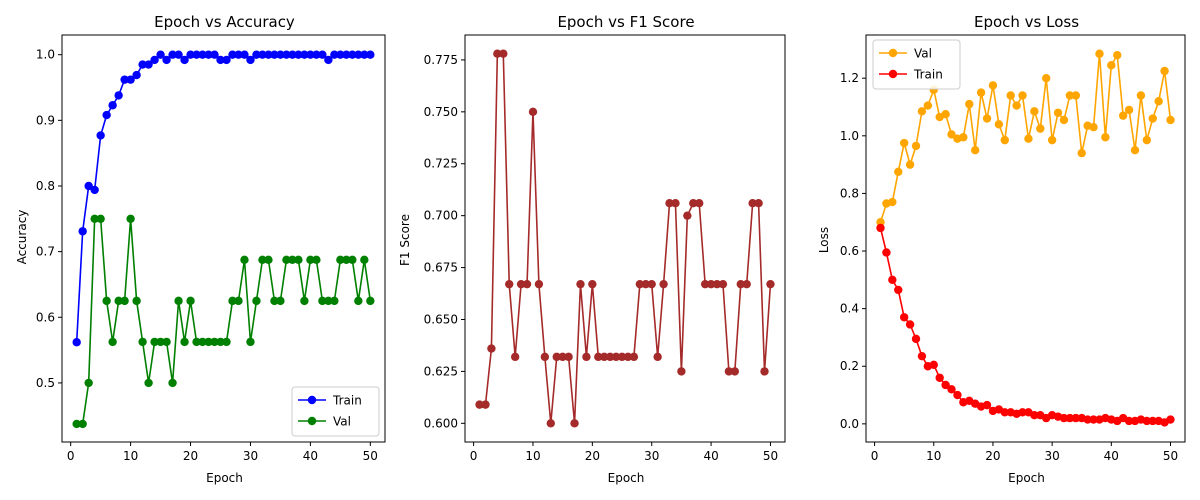  I want to click on loss-x-tick-label: 10, so click(933, 456).